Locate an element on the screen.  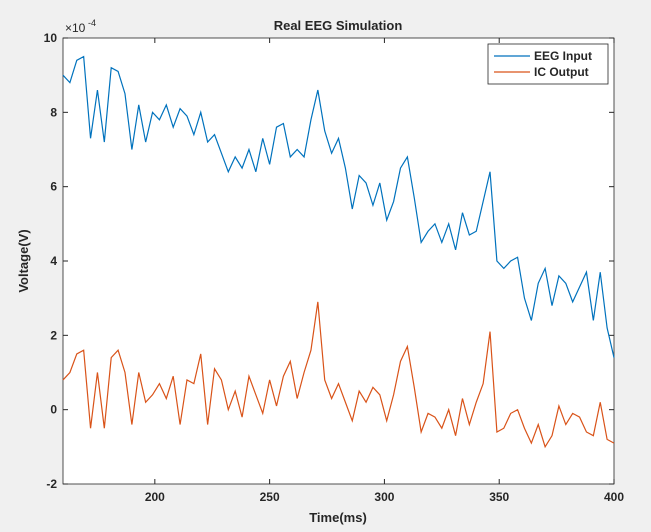
legend-box is located at coordinates (548, 64).